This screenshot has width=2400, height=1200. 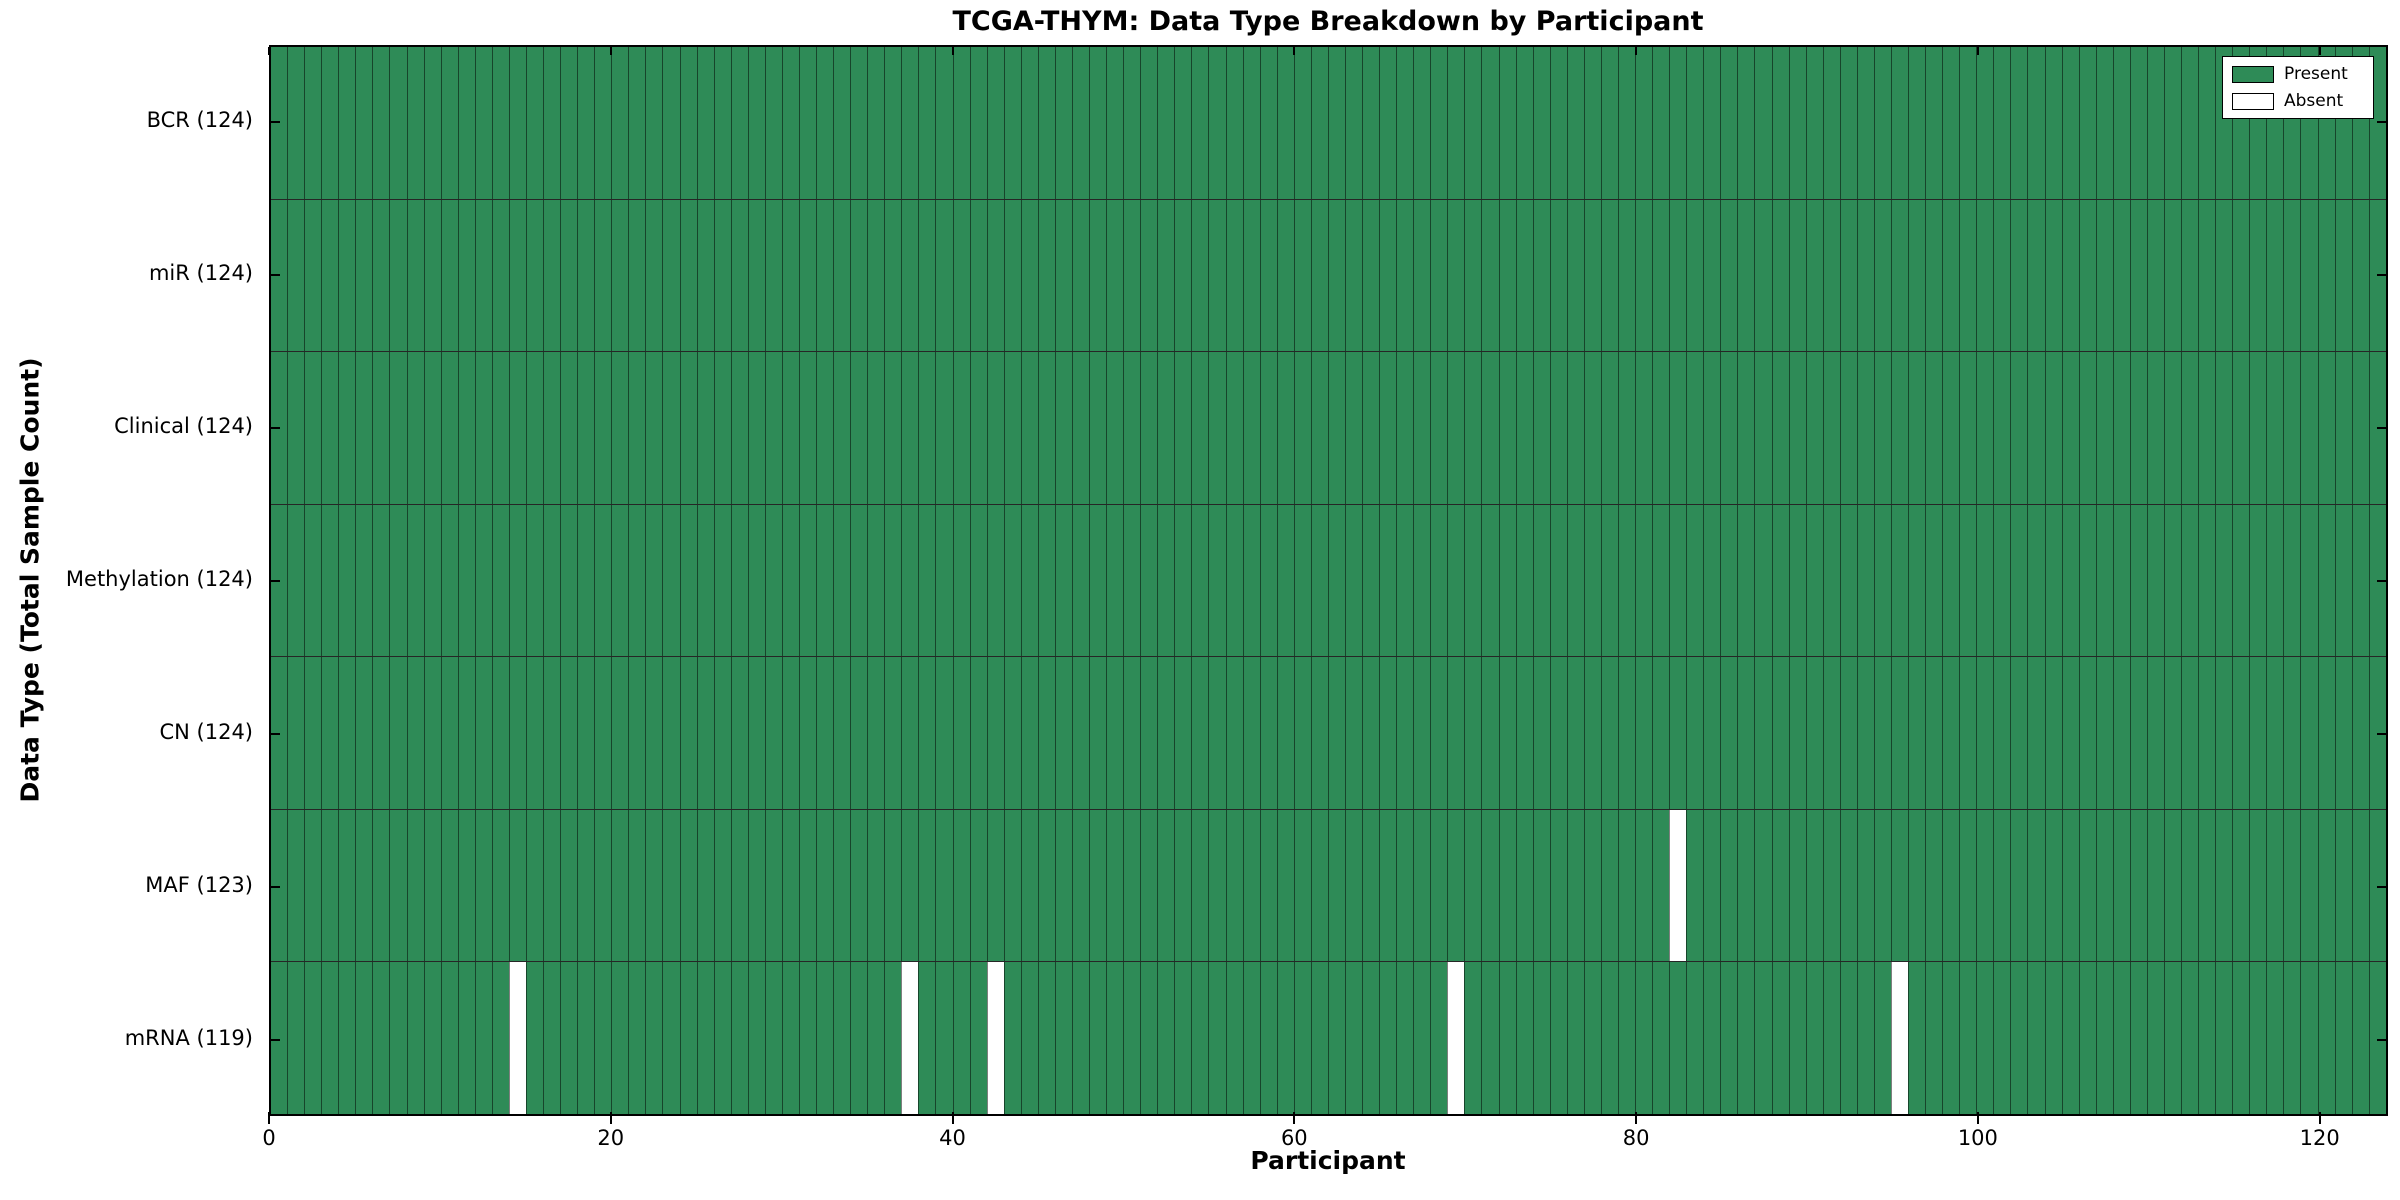 I want to click on y-tick-label-mRNA: mRNA (119), so click(x=188, y=1037).